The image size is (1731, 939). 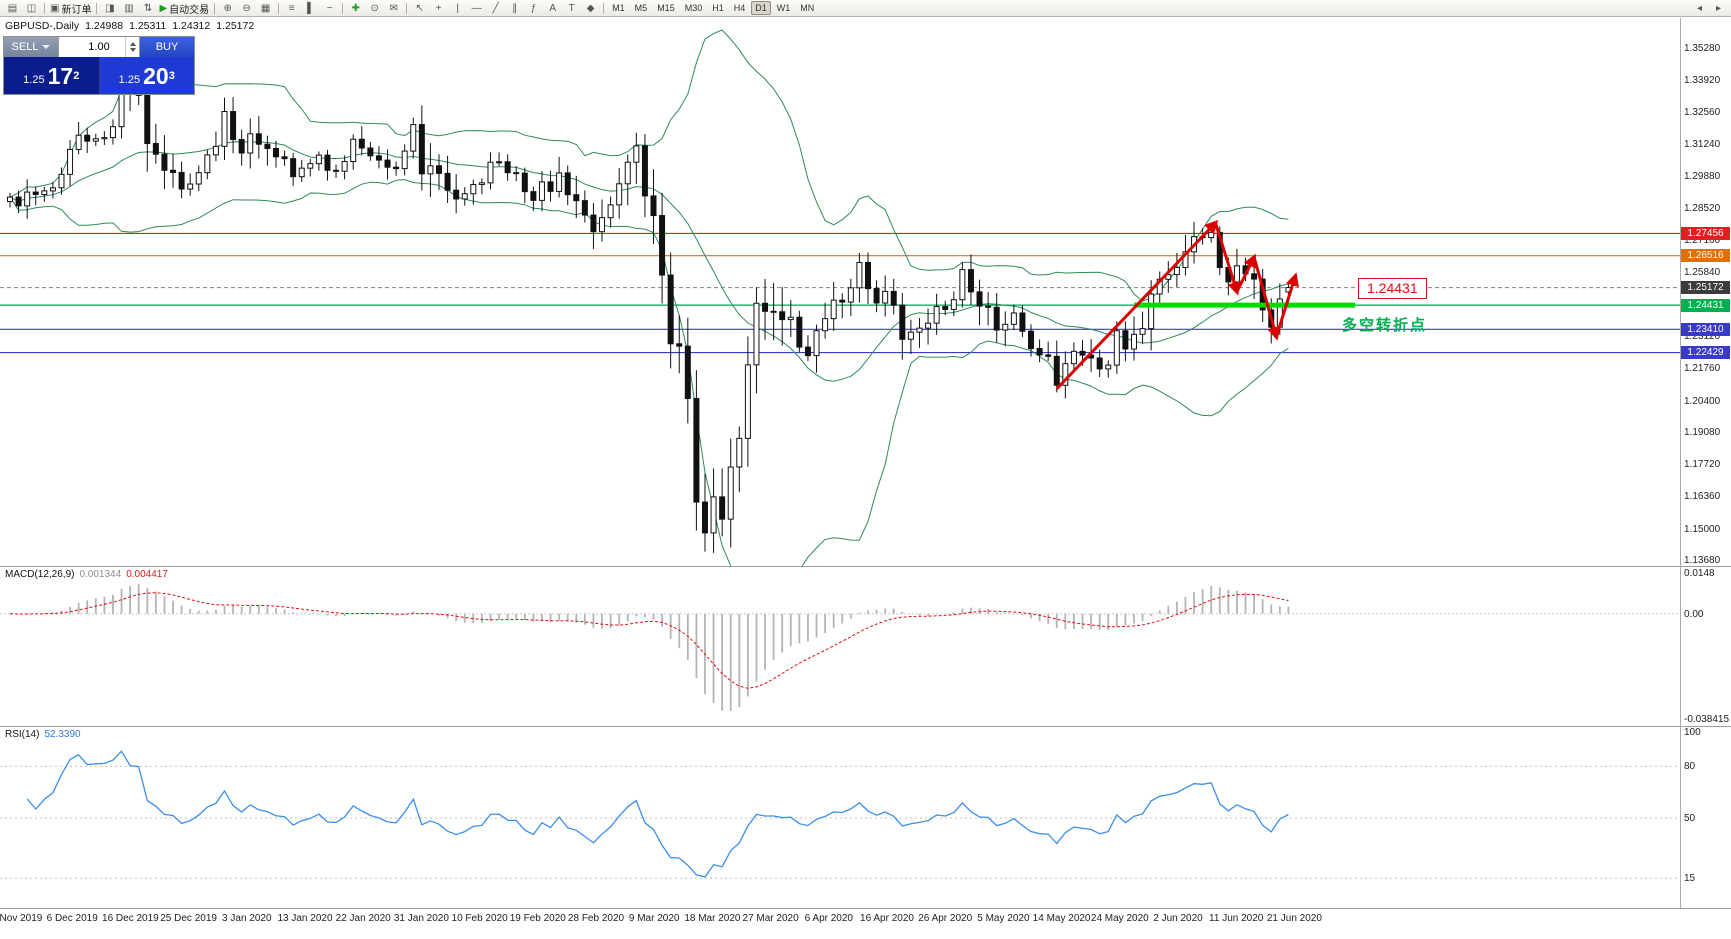 I want to click on x-axis-label: 11 Jun 2020, so click(x=1236, y=918).